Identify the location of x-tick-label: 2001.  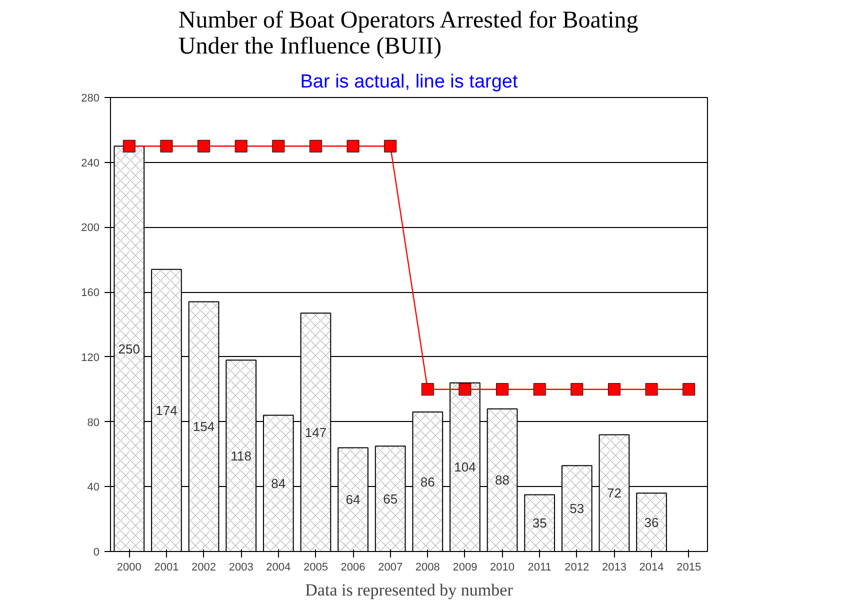
(166, 568).